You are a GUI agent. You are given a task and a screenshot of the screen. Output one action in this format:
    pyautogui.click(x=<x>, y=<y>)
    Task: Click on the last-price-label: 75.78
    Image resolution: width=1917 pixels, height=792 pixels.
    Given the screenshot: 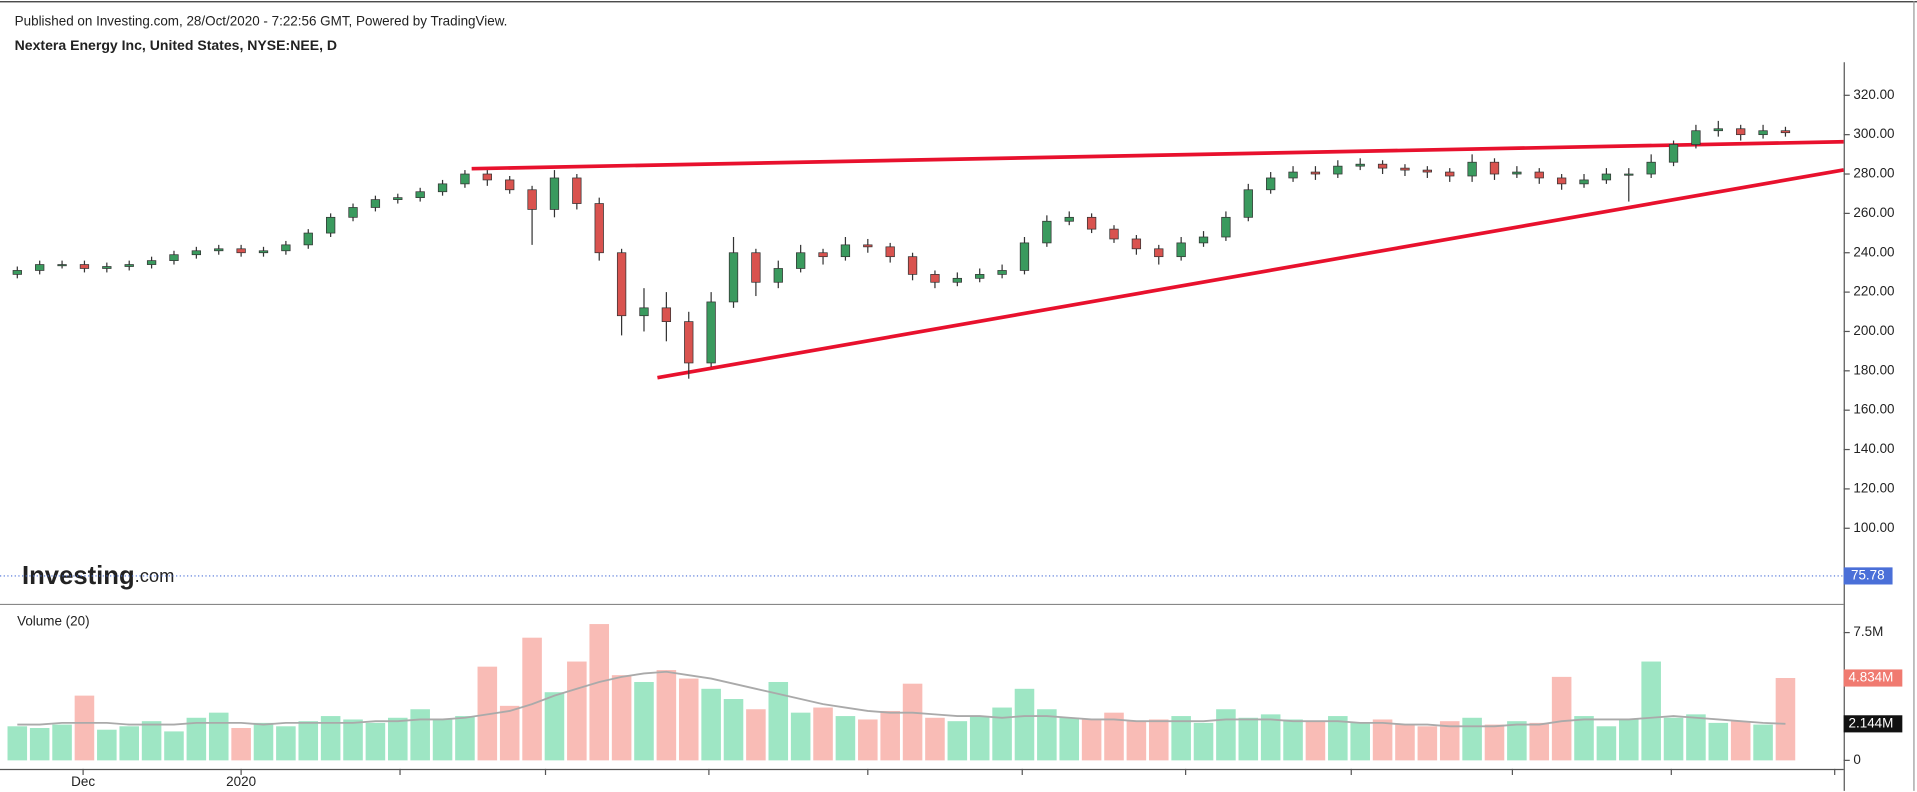 What is the action you would take?
    pyautogui.click(x=1868, y=574)
    